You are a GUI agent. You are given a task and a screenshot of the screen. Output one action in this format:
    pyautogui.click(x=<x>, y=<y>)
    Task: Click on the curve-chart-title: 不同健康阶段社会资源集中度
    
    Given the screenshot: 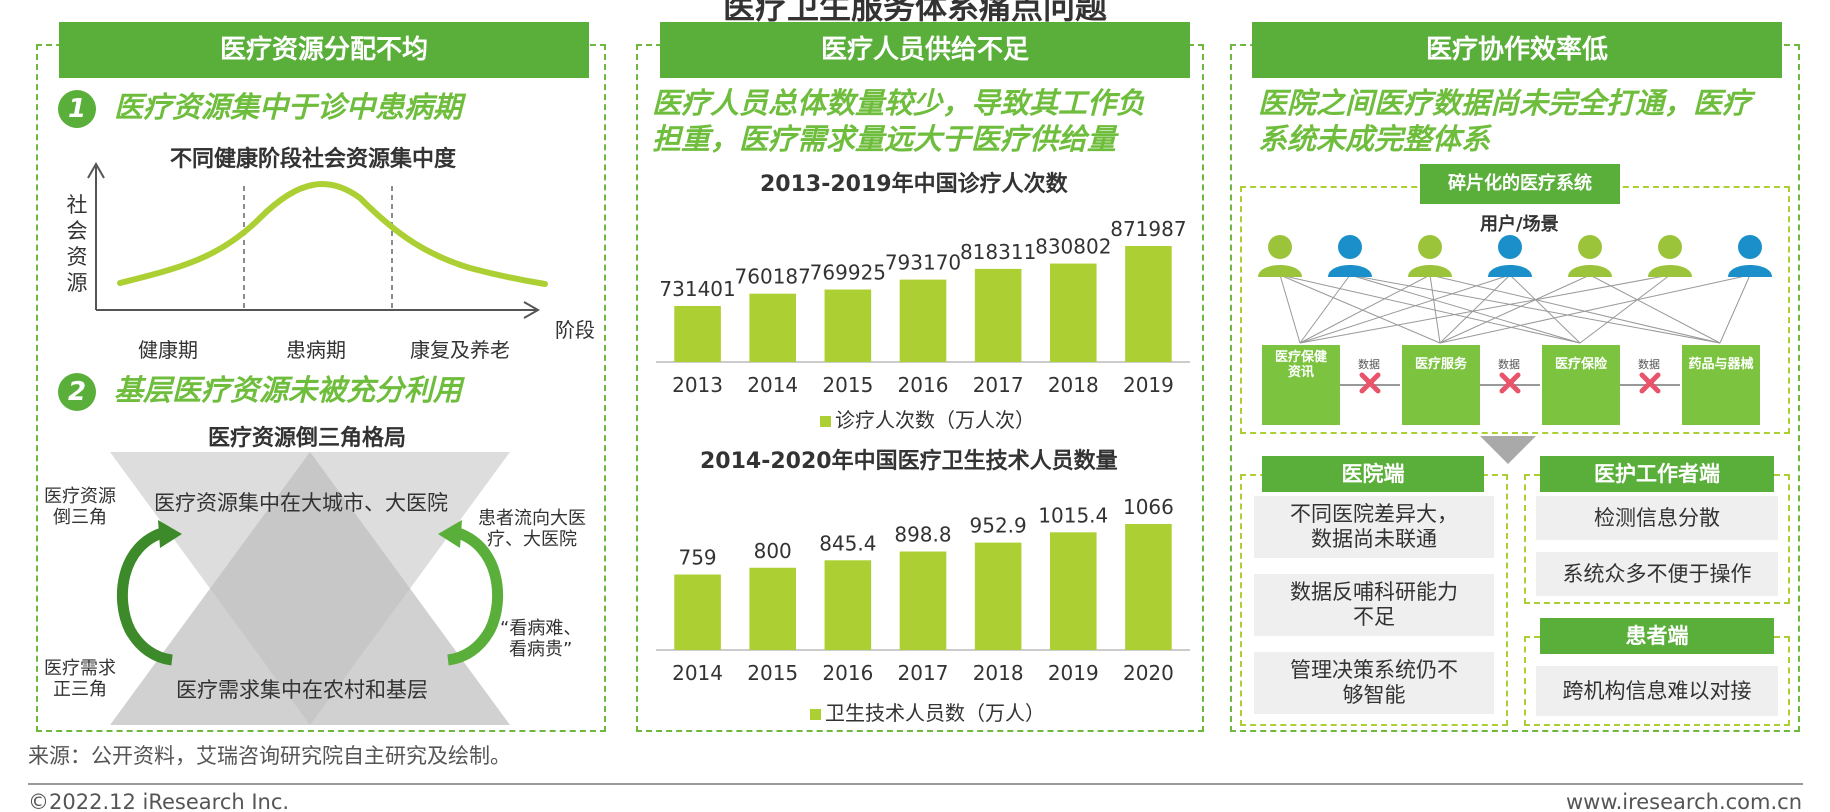 What is the action you would take?
    pyautogui.click(x=313, y=159)
    